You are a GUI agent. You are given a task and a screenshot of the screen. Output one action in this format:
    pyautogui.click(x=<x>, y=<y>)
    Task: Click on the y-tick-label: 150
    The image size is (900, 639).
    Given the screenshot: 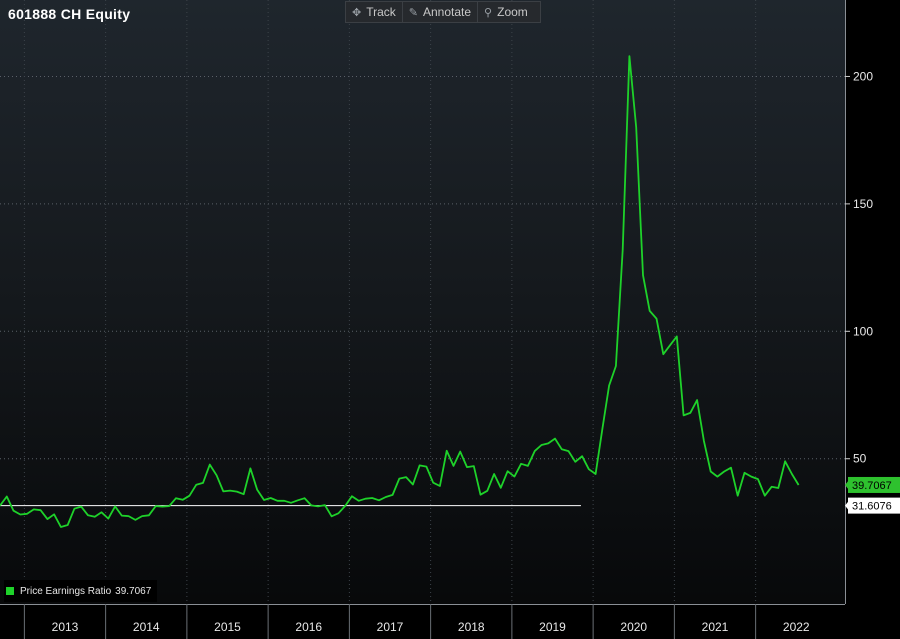 What is the action you would take?
    pyautogui.click(x=863, y=204)
    